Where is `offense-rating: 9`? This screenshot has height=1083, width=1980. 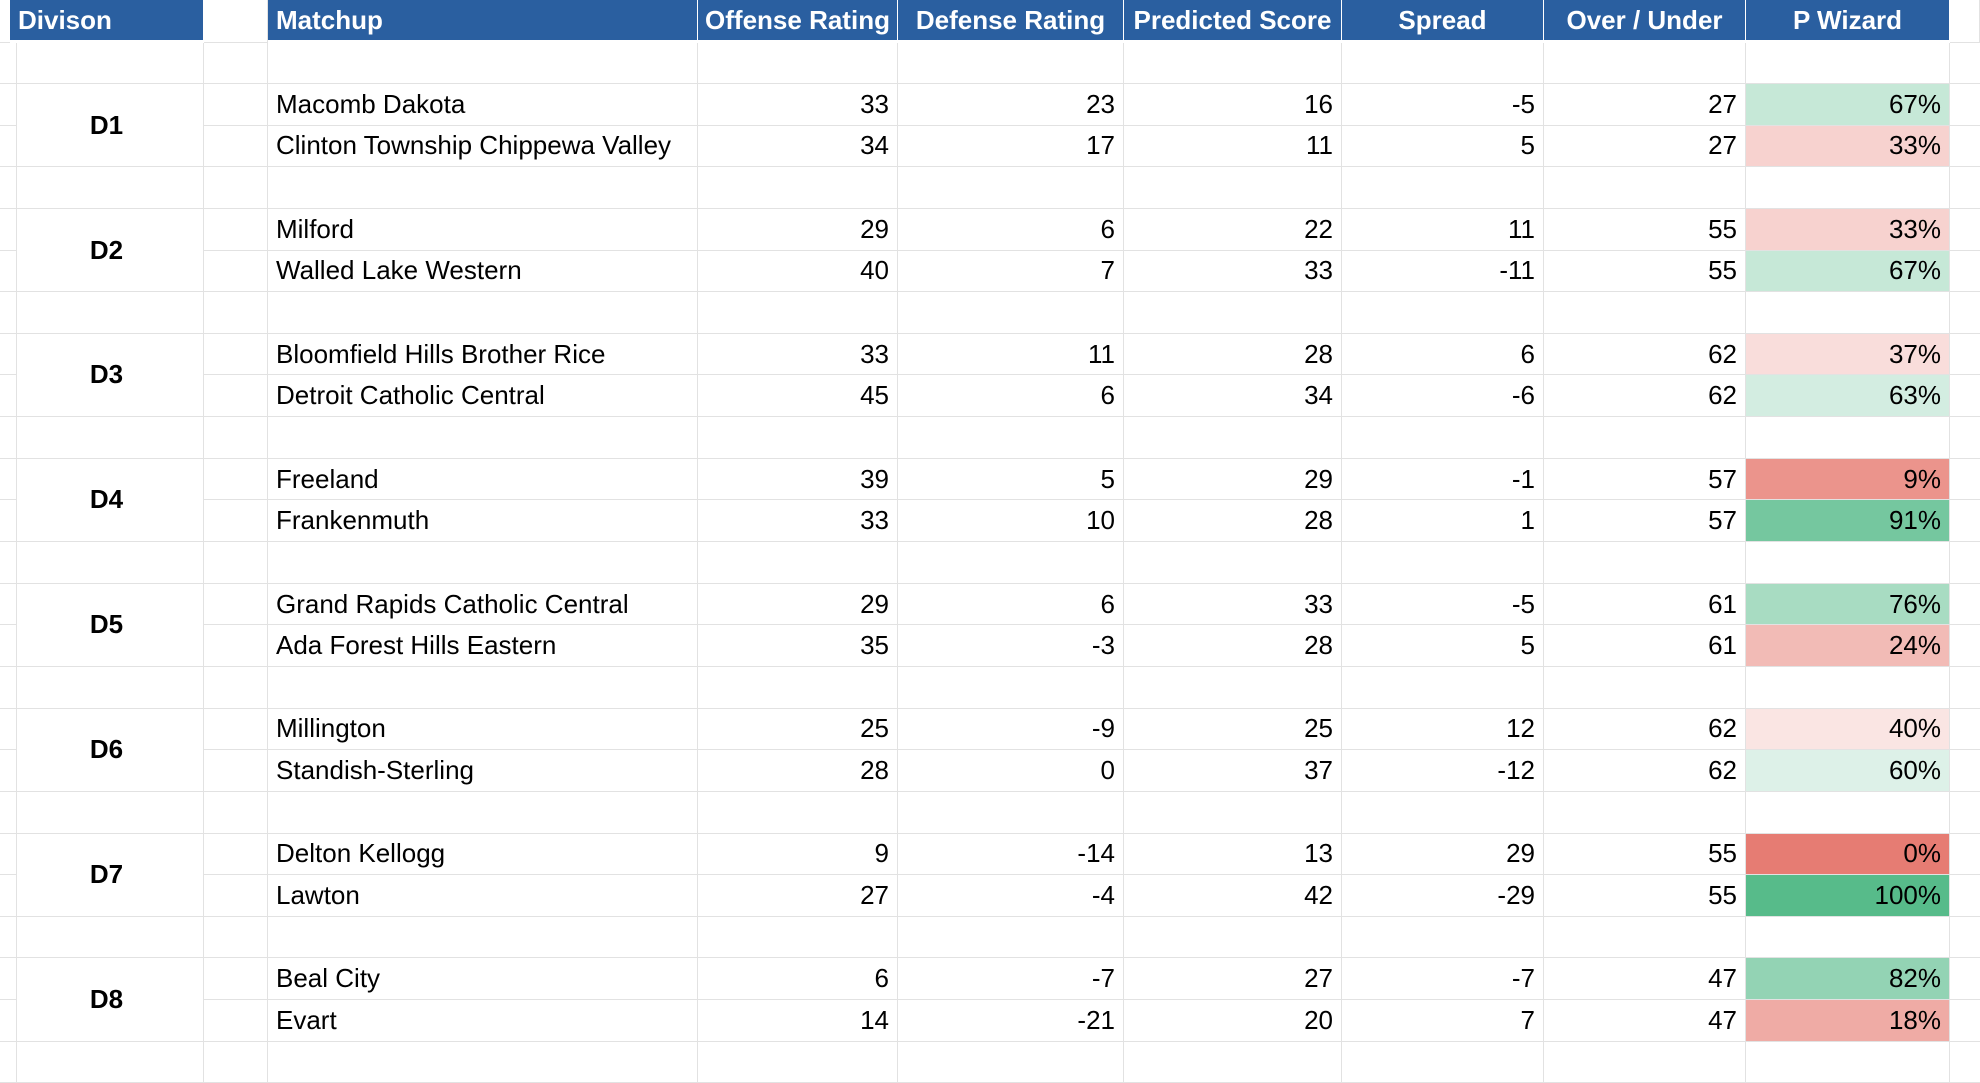
offense-rating: 9 is located at coordinates (798, 854).